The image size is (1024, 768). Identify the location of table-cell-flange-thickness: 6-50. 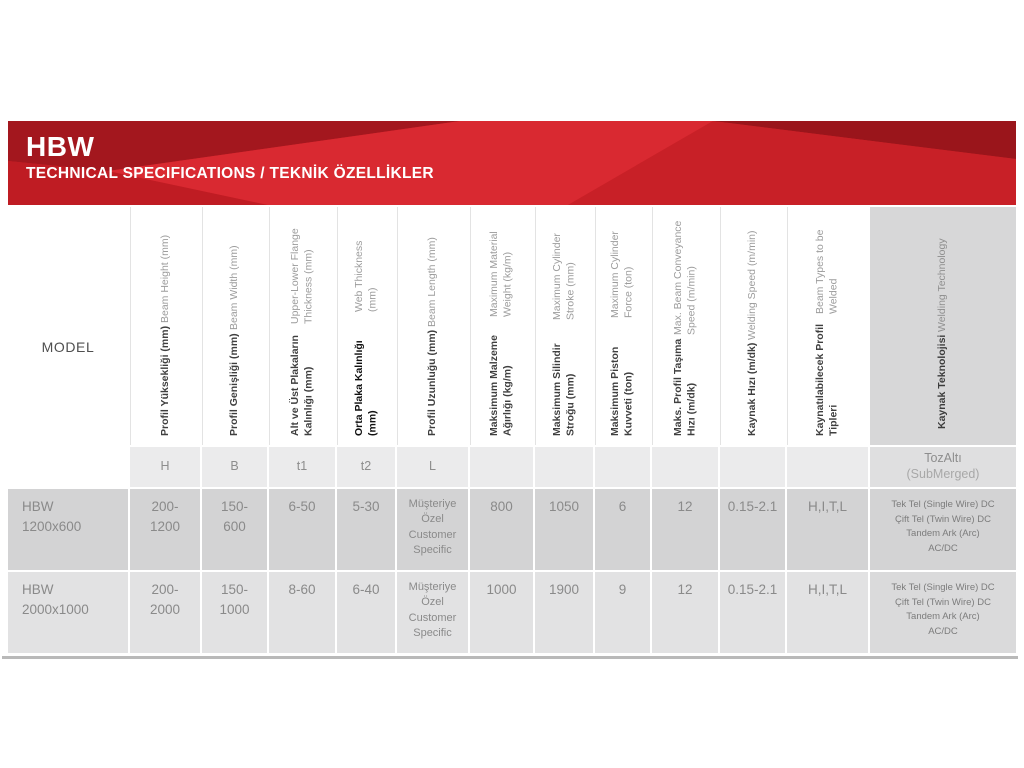
(302, 529).